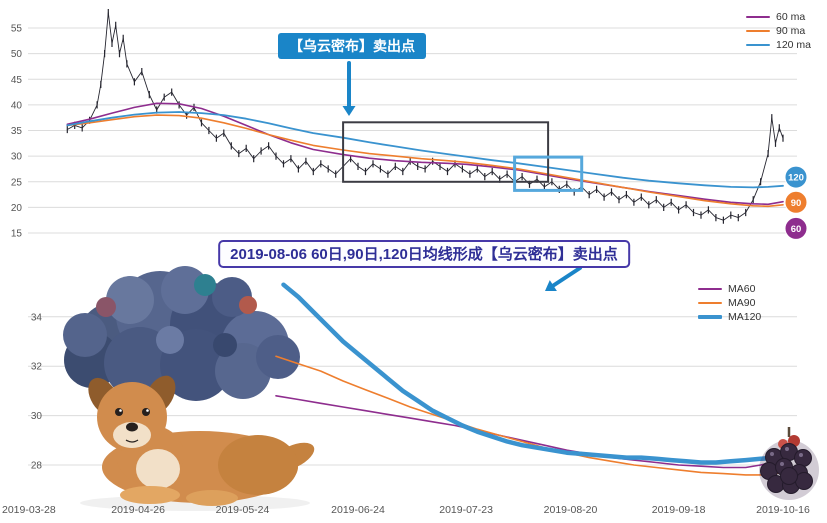 The height and width of the screenshot is (523, 827). I want to click on ma120-line, so click(425, 150).